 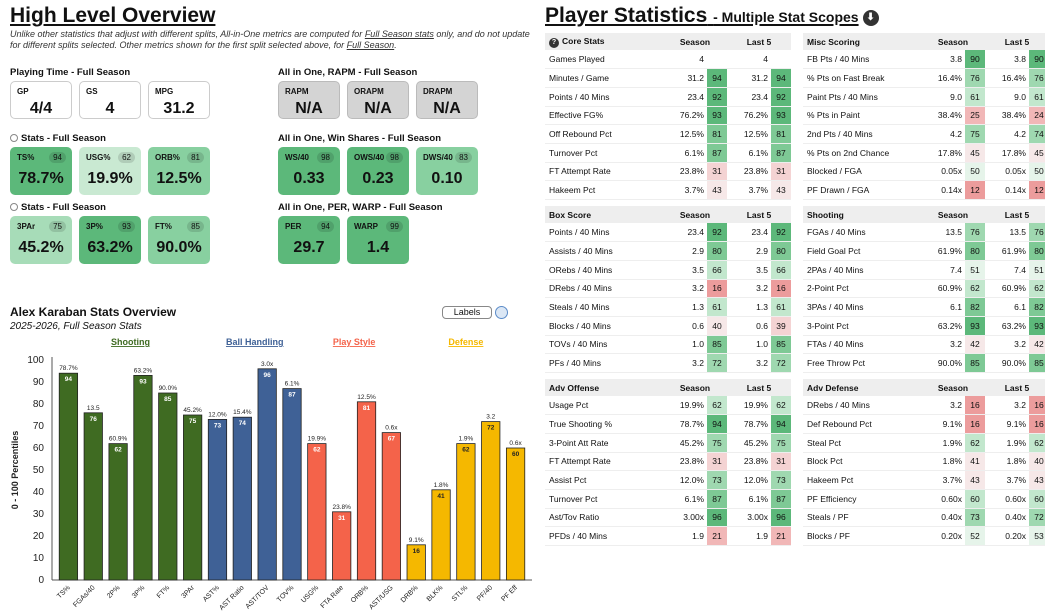 I want to click on bar-percentile-label: 93, so click(x=143, y=381).